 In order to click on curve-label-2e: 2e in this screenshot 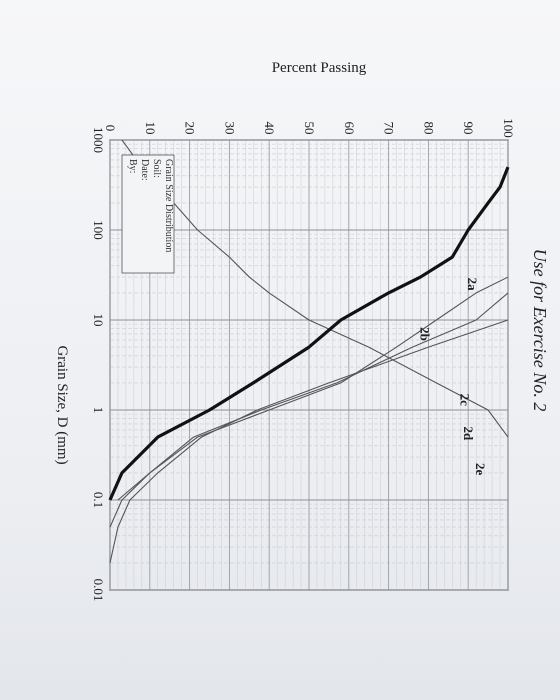, I will do `click(480, 469)`.